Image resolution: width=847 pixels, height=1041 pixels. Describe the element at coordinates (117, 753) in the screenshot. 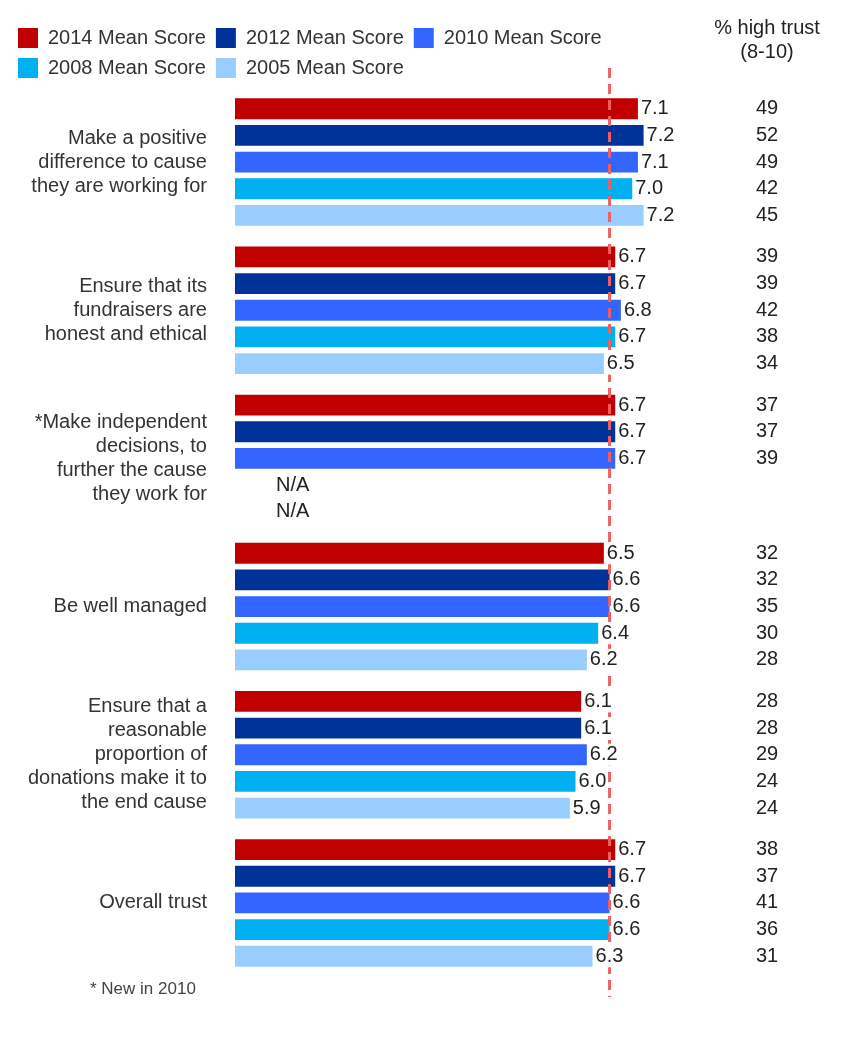

I see `y-tick-label: Ensure that a reasonable proportion of donations make it to the end cause` at that location.